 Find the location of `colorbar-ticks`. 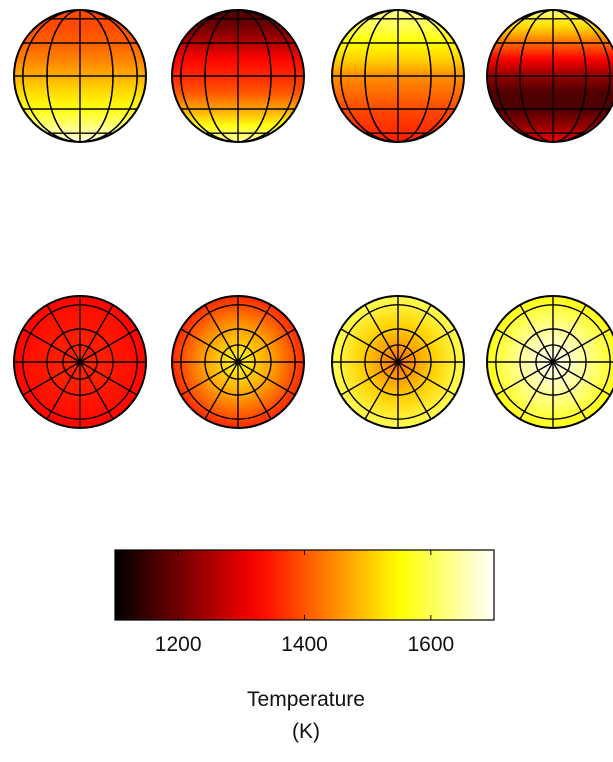

colorbar-ticks is located at coordinates (304, 585).